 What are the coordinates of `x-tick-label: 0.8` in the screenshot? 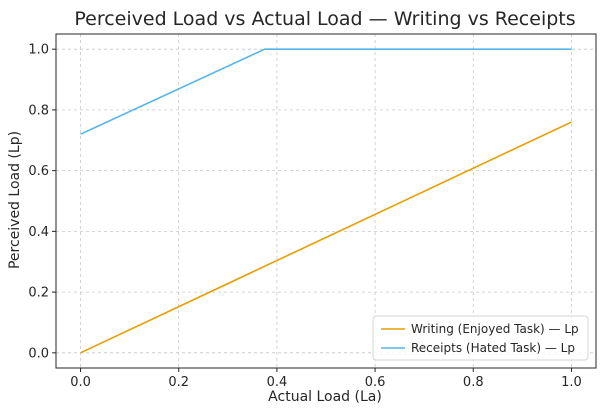 It's located at (473, 382).